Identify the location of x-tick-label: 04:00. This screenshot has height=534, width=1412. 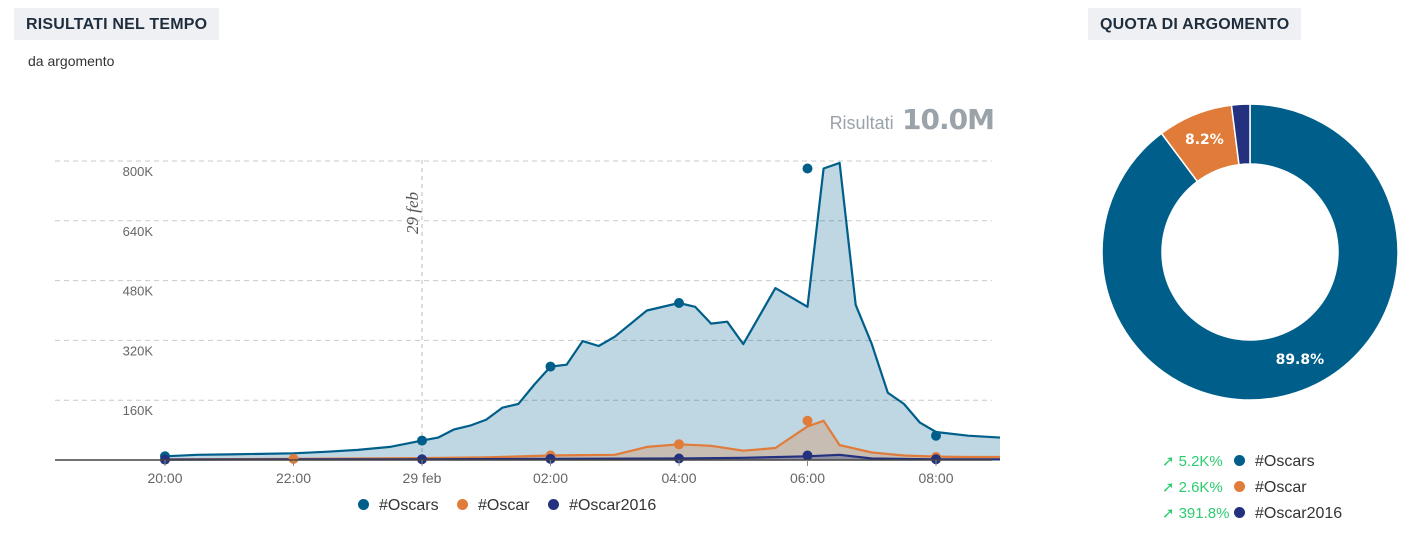
(678, 478).